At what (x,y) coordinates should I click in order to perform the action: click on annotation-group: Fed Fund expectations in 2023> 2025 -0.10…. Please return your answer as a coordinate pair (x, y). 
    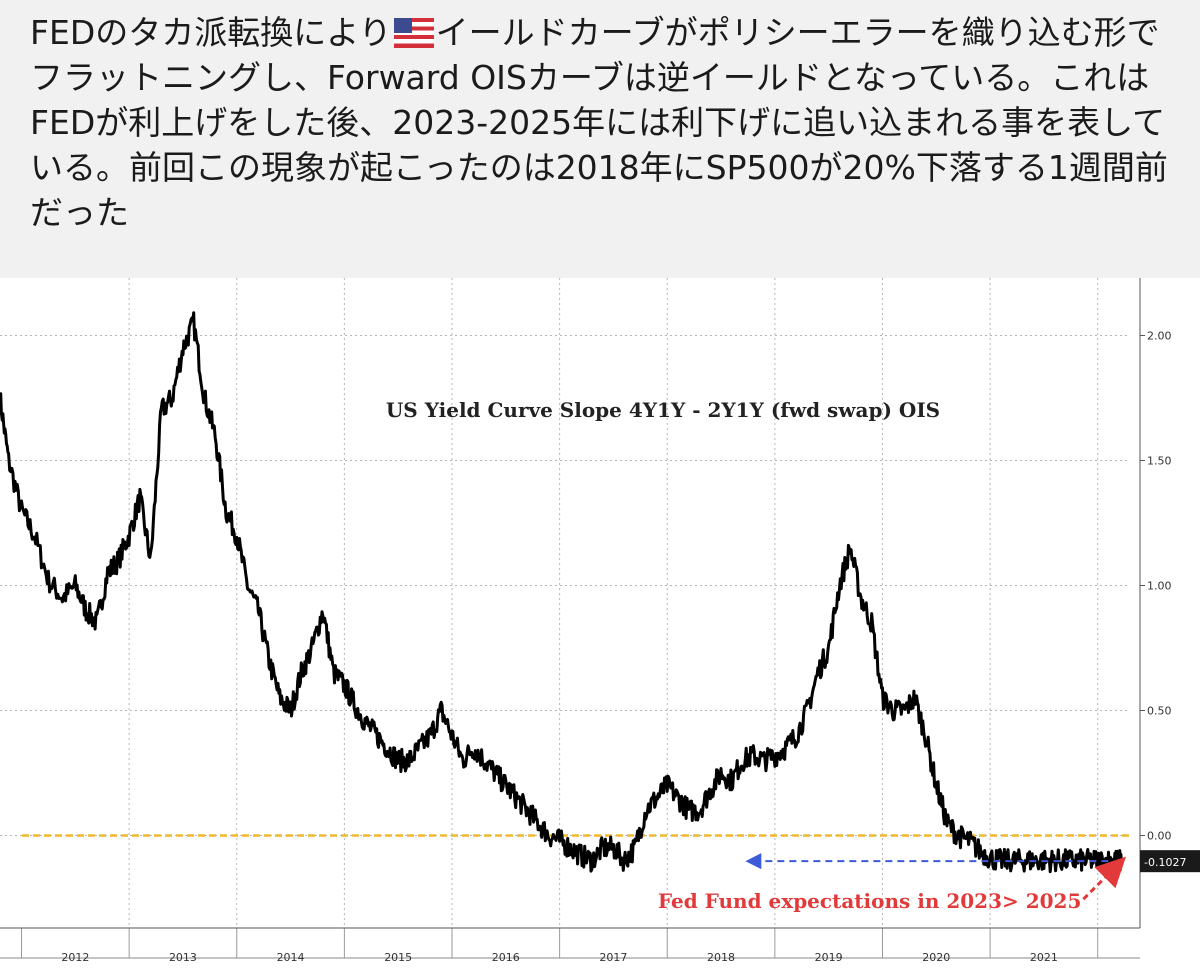
    Looking at the image, I should click on (929, 881).